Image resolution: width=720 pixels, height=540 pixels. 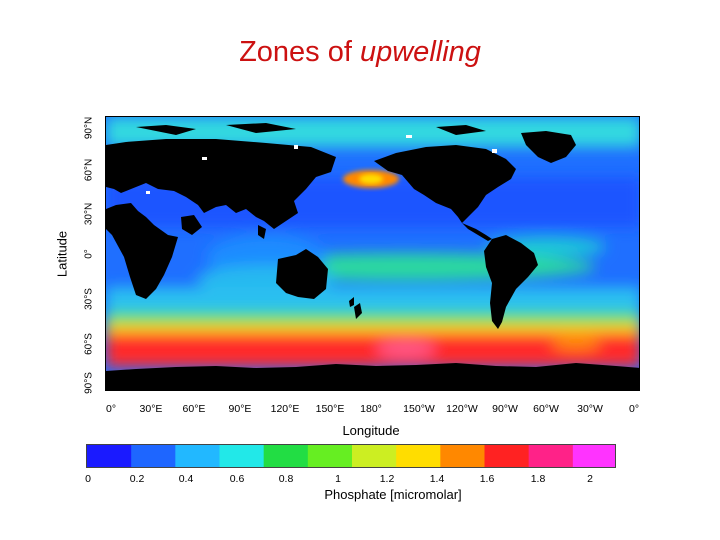 What do you see at coordinates (62, 254) in the screenshot?
I see `y-axis-label: Latitude` at bounding box center [62, 254].